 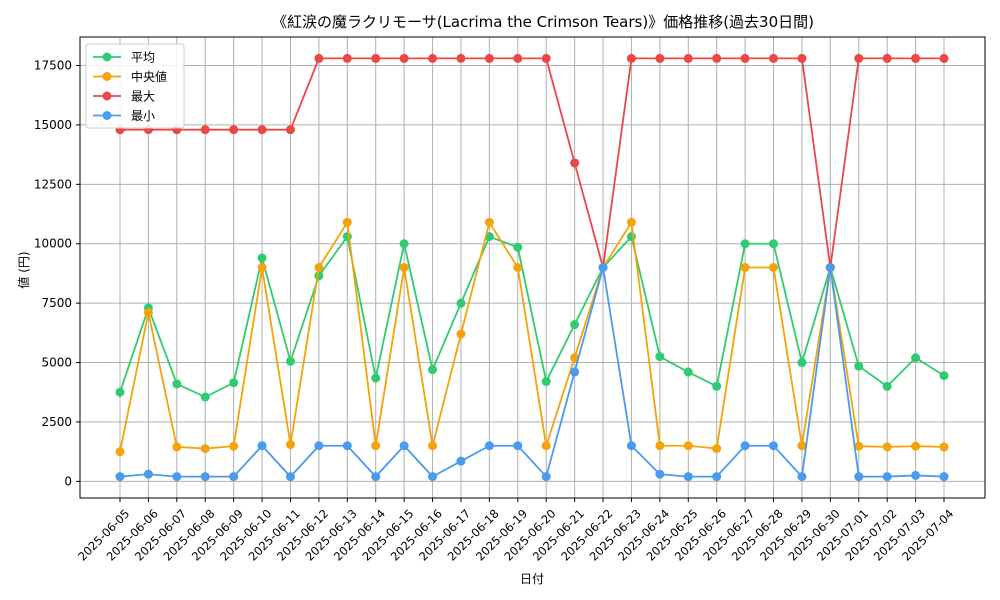 I want to click on legend-label: 中央値, so click(x=149, y=76).